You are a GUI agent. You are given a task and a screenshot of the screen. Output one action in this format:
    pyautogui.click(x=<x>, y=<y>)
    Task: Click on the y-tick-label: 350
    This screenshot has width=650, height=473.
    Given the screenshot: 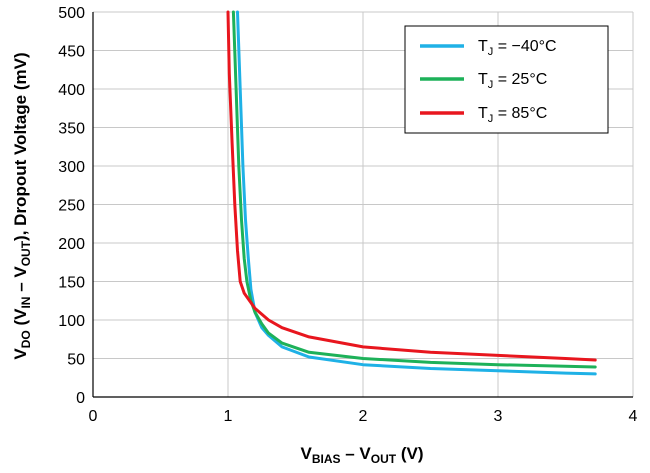 What is the action you would take?
    pyautogui.click(x=71, y=129)
    